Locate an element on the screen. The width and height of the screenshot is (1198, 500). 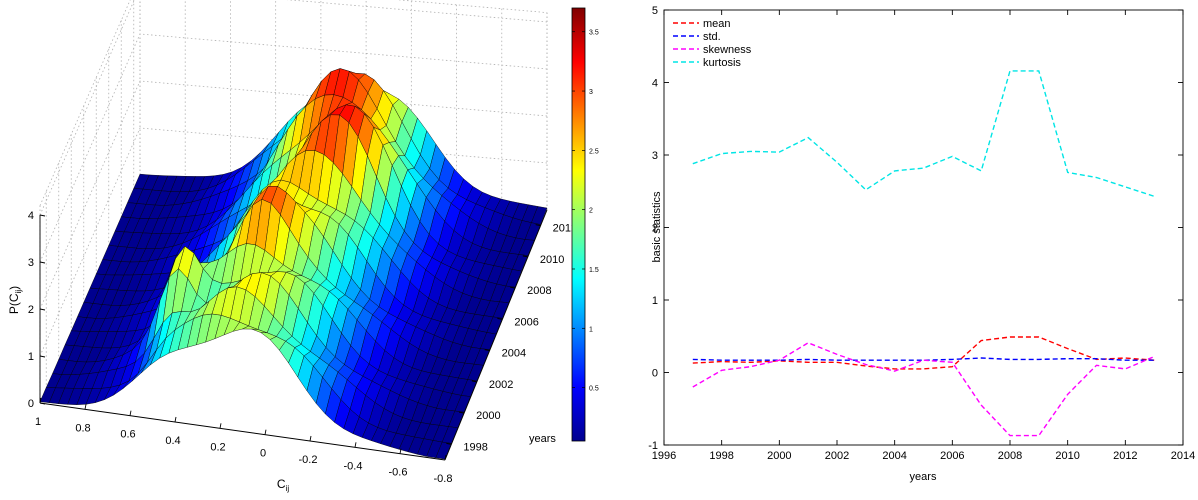
y-axis-line is located at coordinates (496, 335).